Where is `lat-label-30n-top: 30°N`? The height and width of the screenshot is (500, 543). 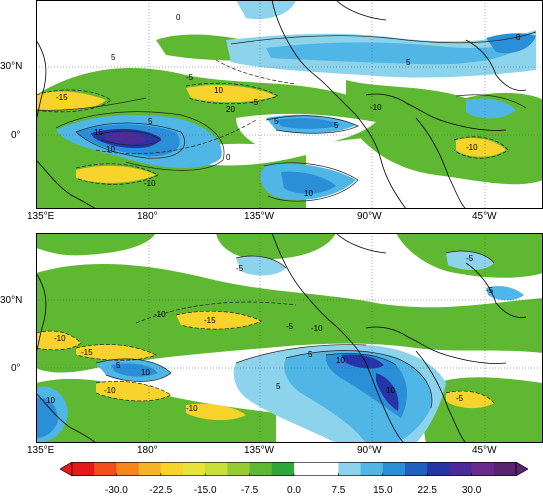
lat-label-30n-top: 30°N is located at coordinates (11, 66).